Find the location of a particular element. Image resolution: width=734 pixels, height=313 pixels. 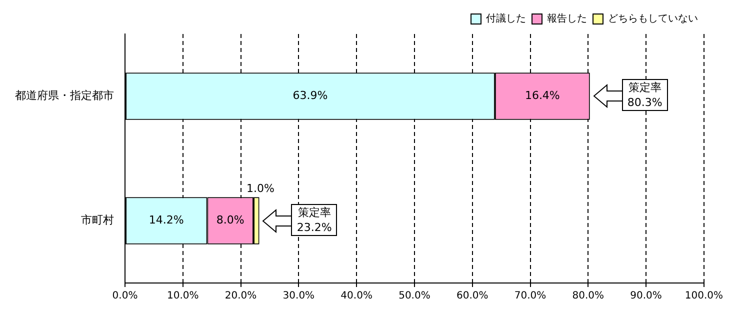

x-tick-label: 20.0% is located at coordinates (240, 296).